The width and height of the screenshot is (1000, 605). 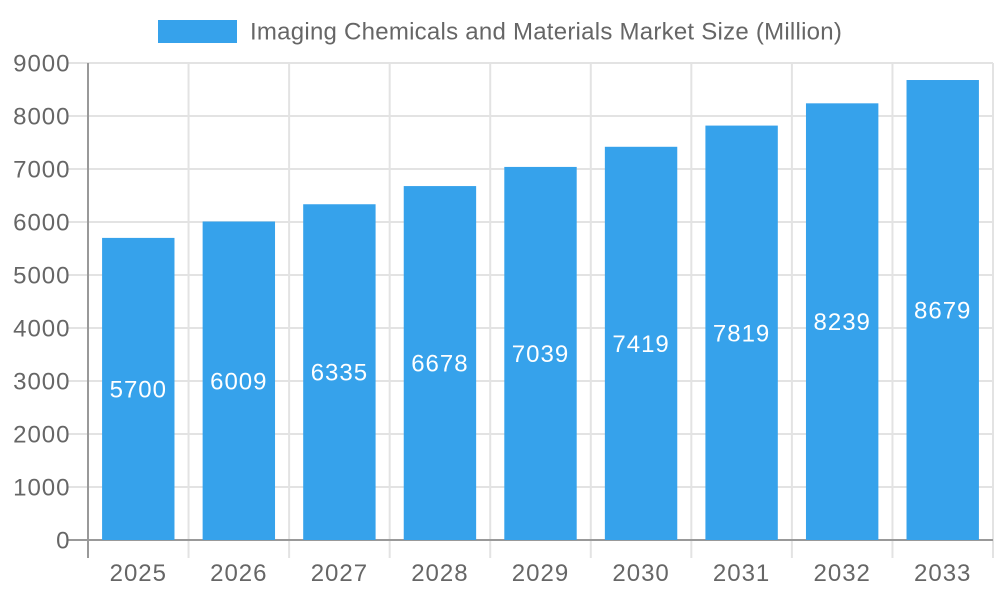 What do you see at coordinates (741, 333) in the screenshot?
I see `svg-text: 7819` at bounding box center [741, 333].